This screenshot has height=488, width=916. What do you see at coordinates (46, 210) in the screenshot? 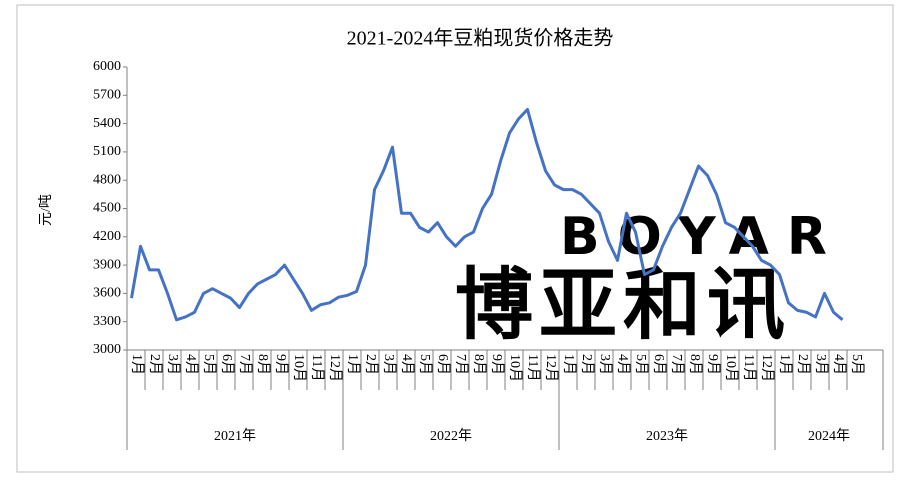
I see `y-axis-label: 元/吨` at bounding box center [46, 210].